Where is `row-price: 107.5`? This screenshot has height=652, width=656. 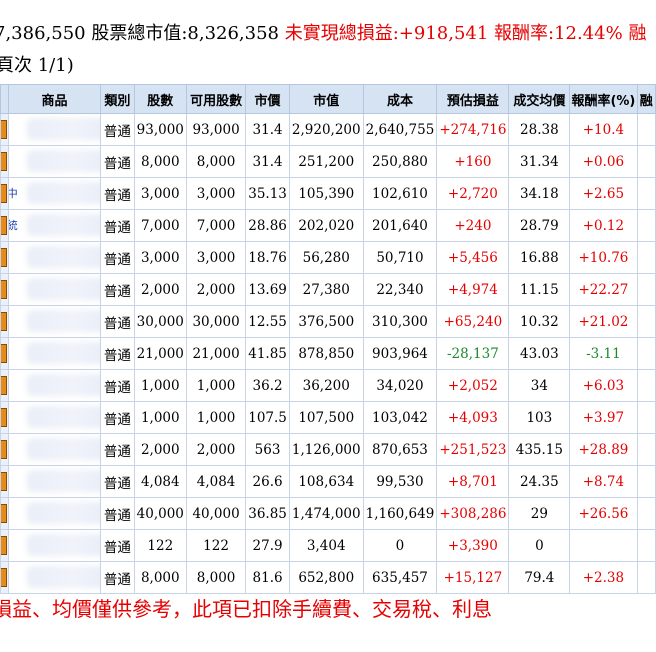 row-price: 107.5 is located at coordinates (267, 417).